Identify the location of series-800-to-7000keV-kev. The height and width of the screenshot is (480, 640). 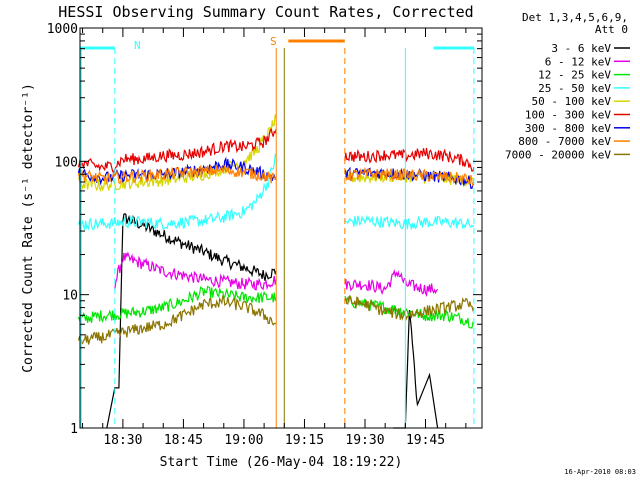
(276, 175).